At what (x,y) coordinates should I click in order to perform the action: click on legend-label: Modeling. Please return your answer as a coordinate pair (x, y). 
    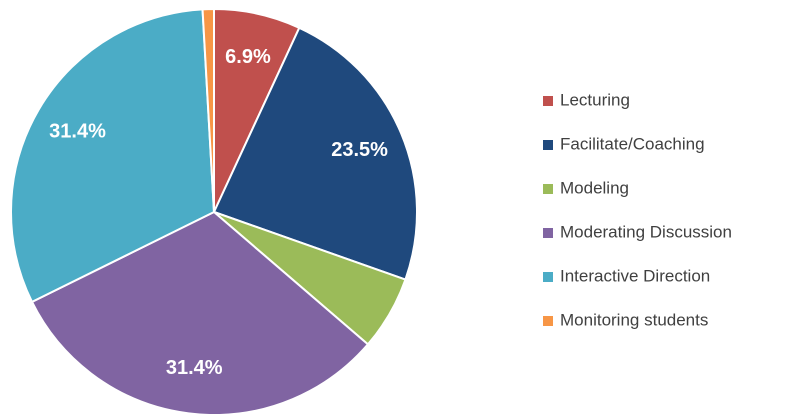
    Looking at the image, I should click on (594, 187).